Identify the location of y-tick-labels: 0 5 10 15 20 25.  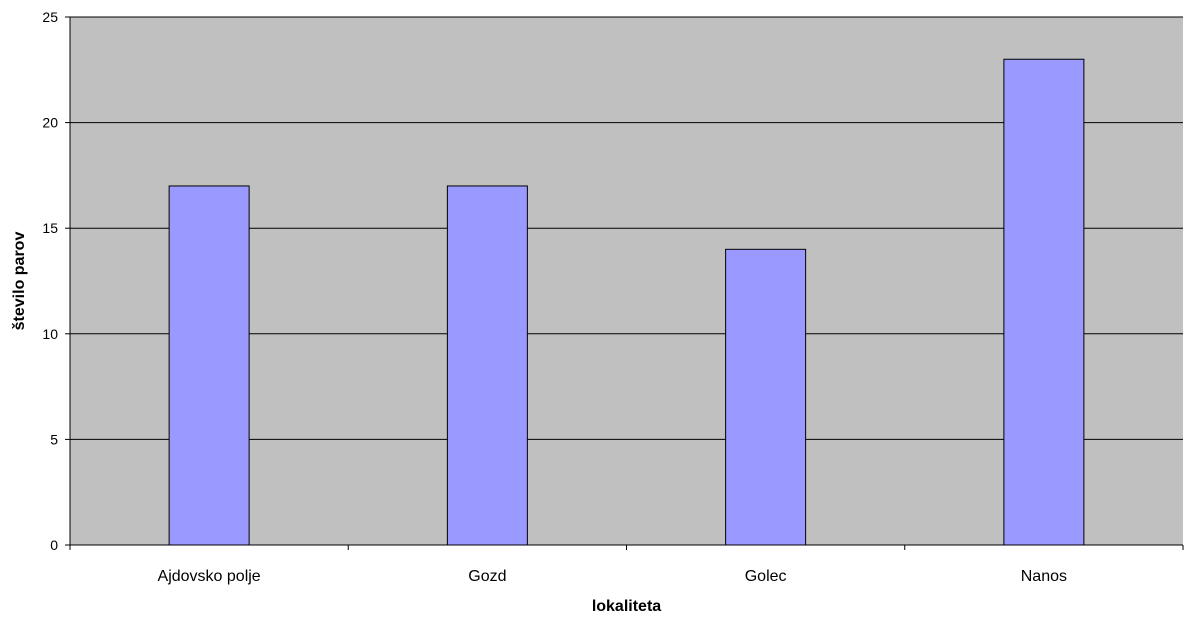
(50, 281).